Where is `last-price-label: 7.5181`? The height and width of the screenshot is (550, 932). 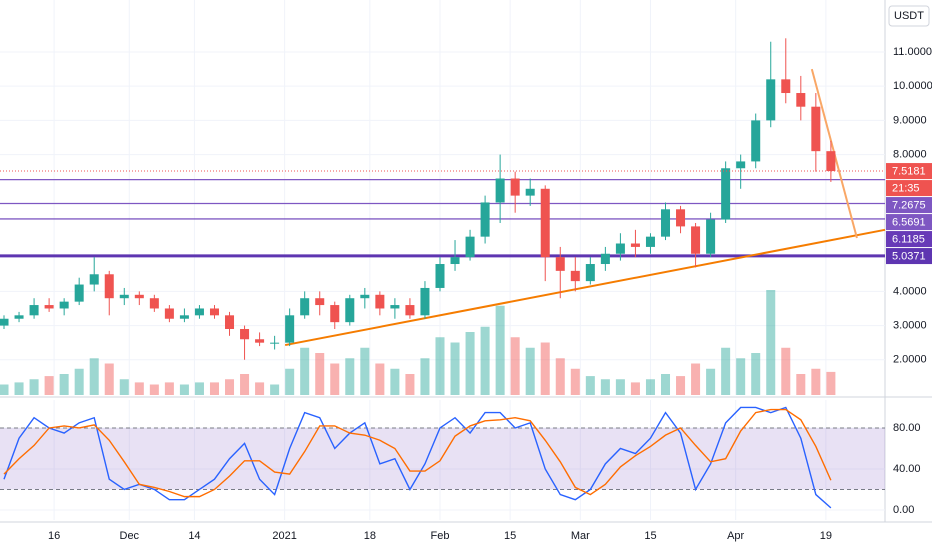
last-price-label: 7.5181 is located at coordinates (909, 171).